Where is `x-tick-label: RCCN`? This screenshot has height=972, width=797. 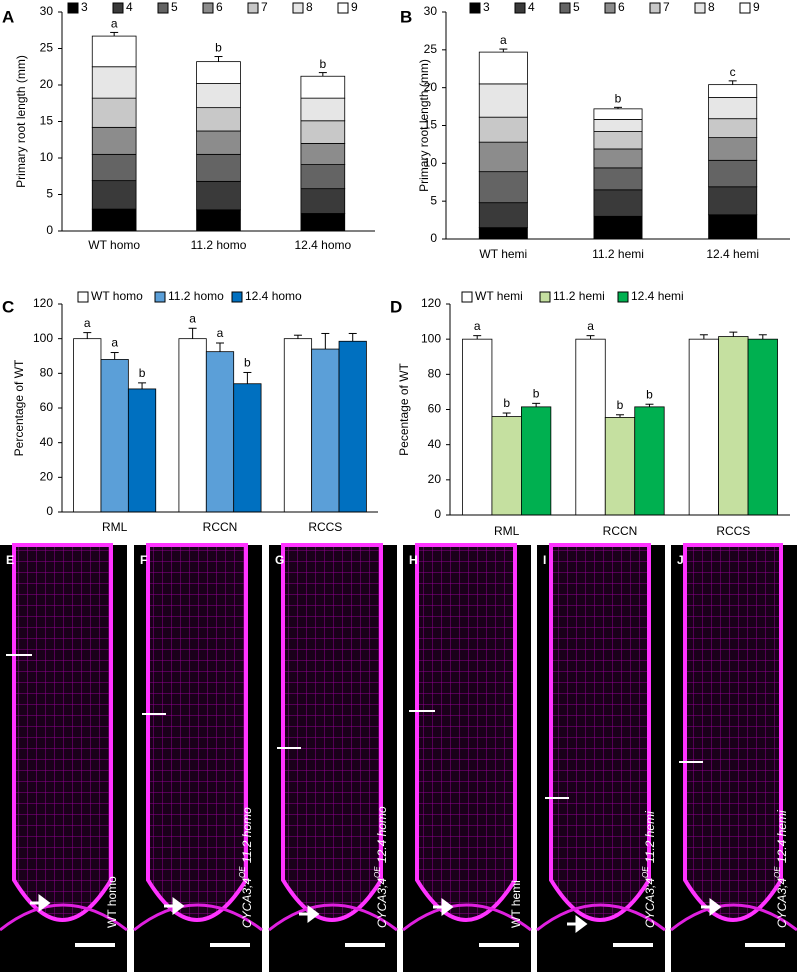 x-tick-label: RCCN is located at coordinates (620, 531).